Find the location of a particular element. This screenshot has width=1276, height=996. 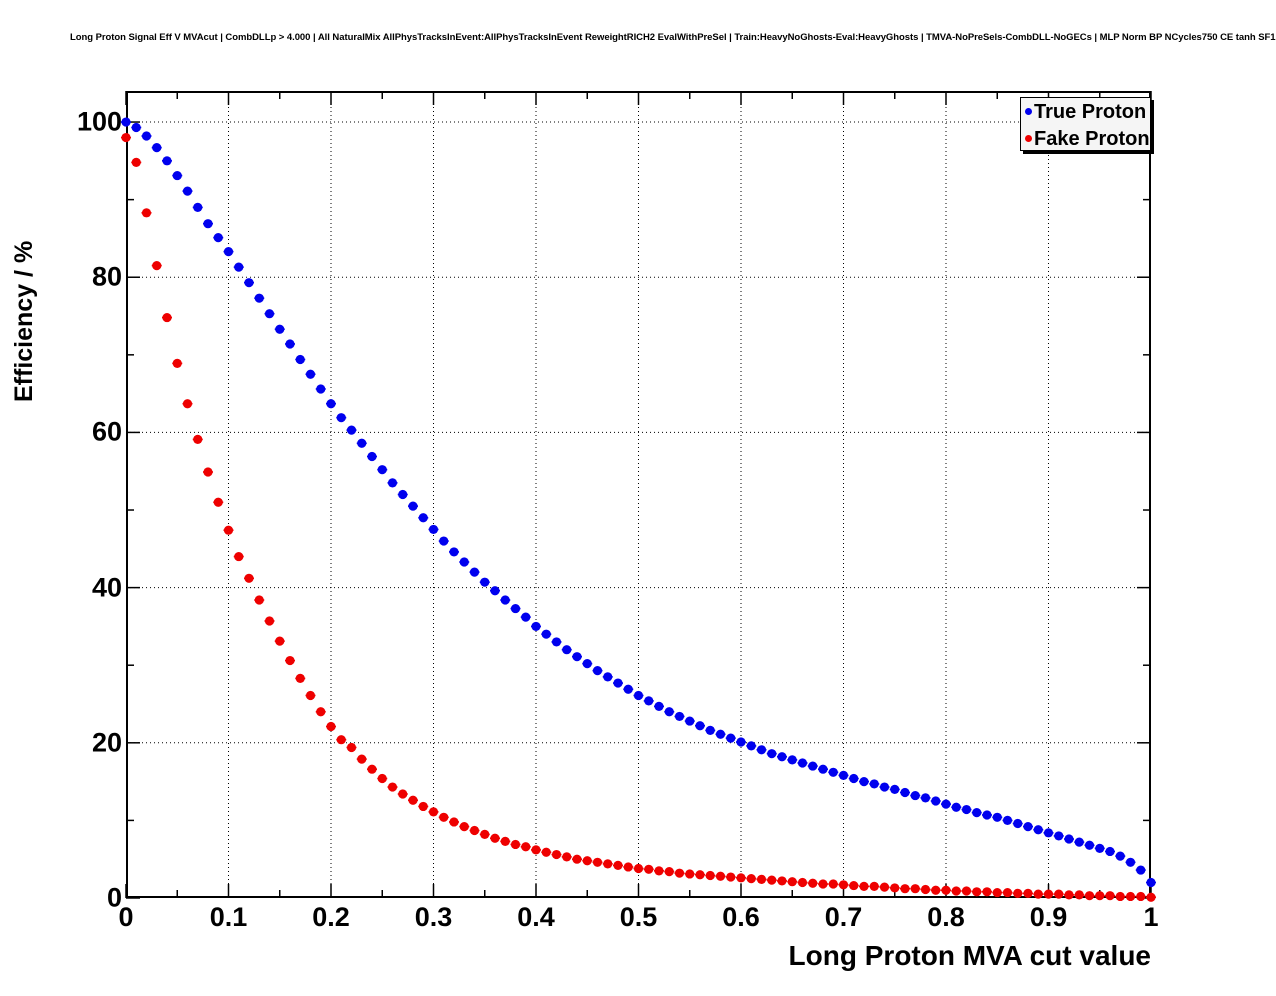

x-tick-label: 0.3 is located at coordinates (433, 917).